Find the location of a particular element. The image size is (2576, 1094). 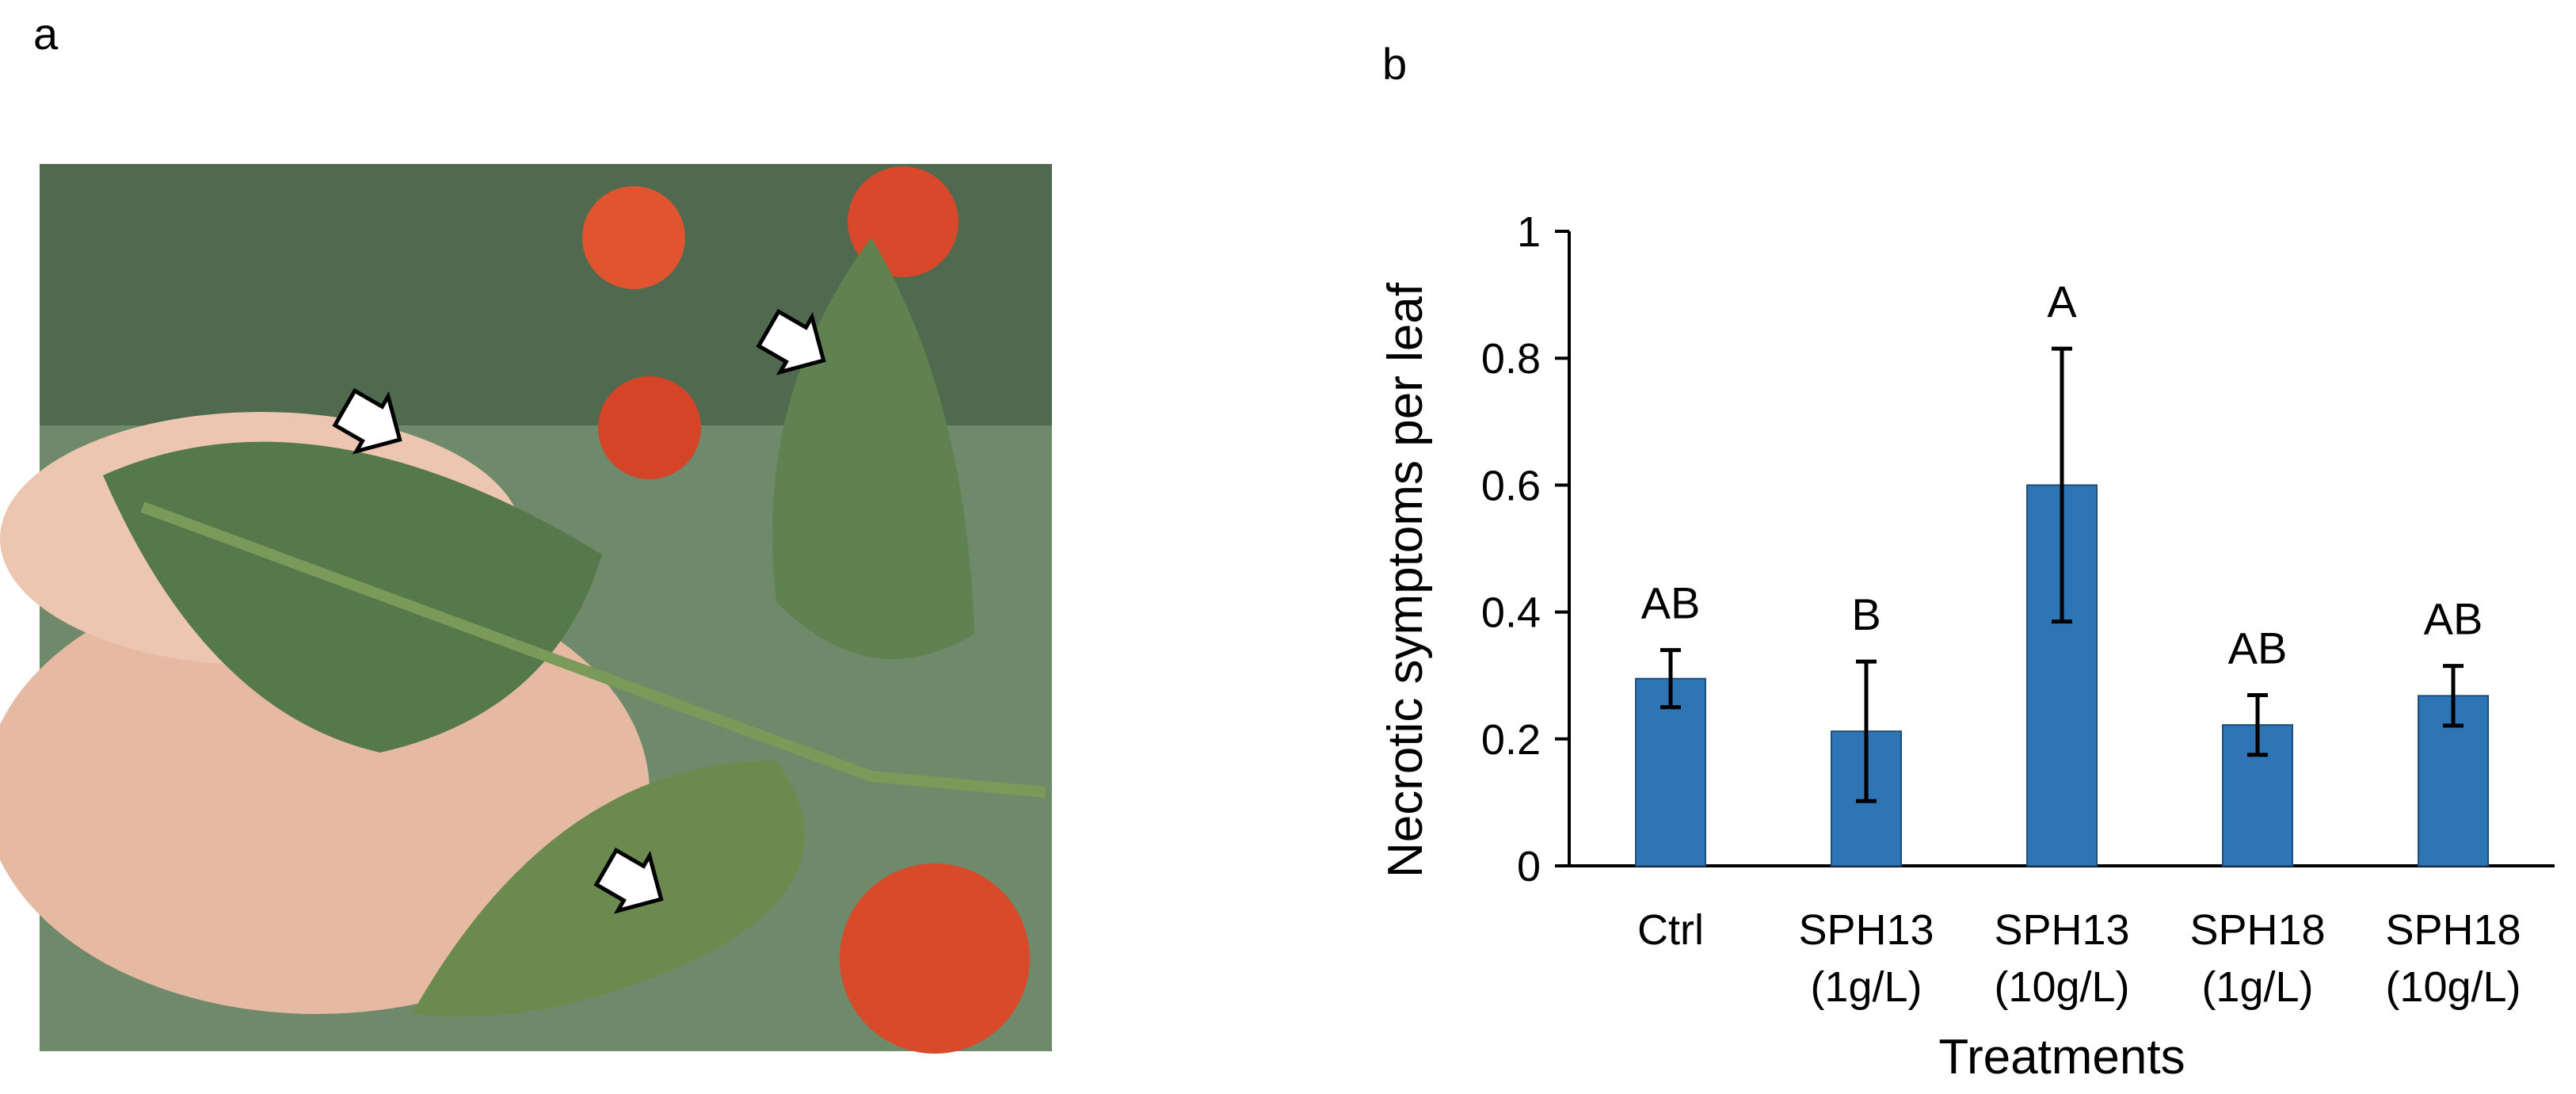

significance-letter: A is located at coordinates (2062, 301).